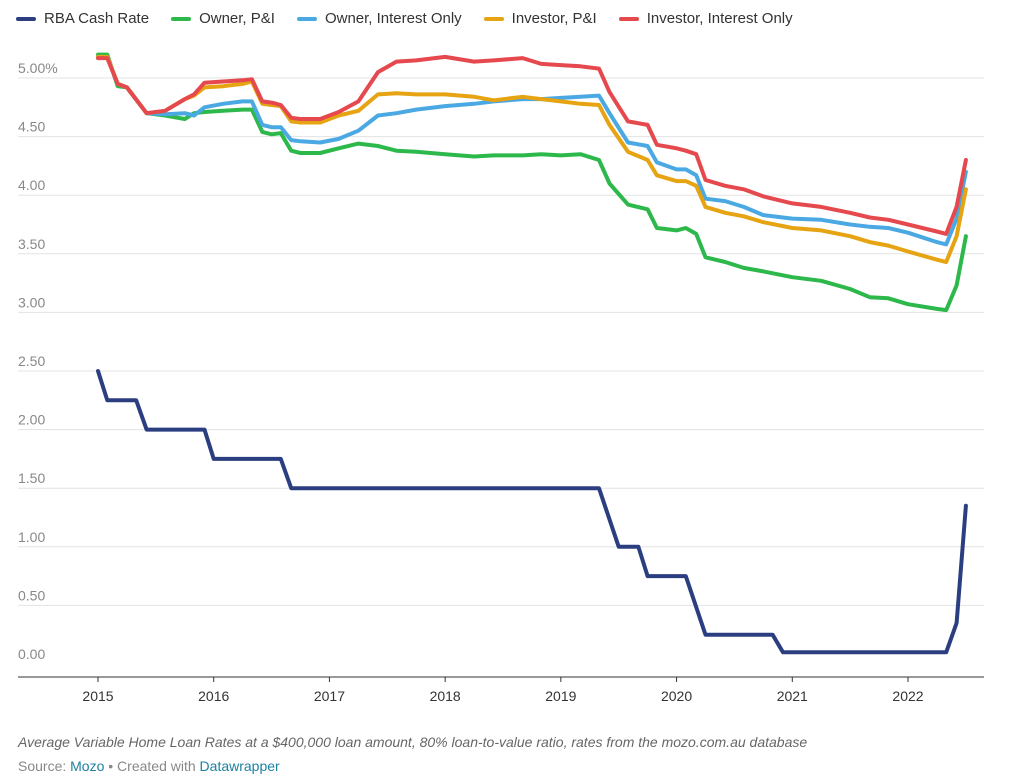 This screenshot has height=782, width=1024. What do you see at coordinates (97, 18) in the screenshot?
I see `legend-label: RBA Cash Rate` at bounding box center [97, 18].